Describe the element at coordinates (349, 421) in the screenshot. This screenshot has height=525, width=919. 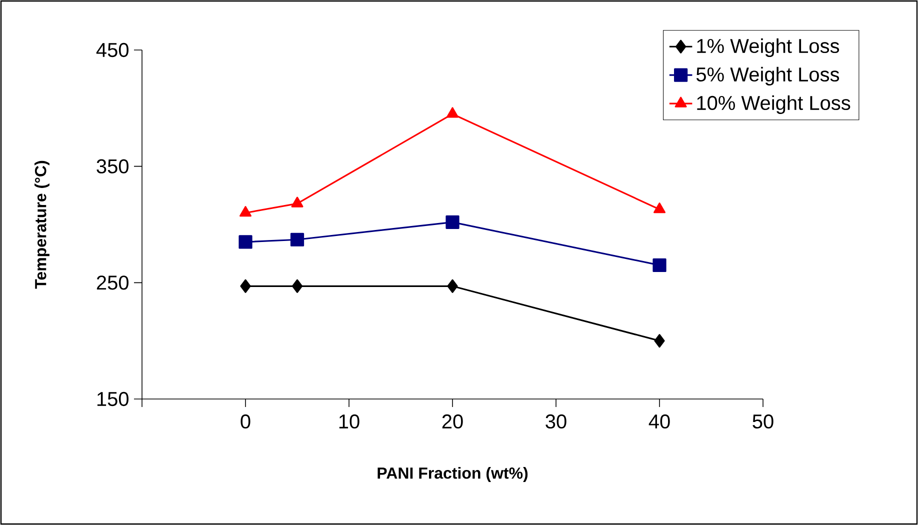
I see `x-tick-label: 10` at that location.